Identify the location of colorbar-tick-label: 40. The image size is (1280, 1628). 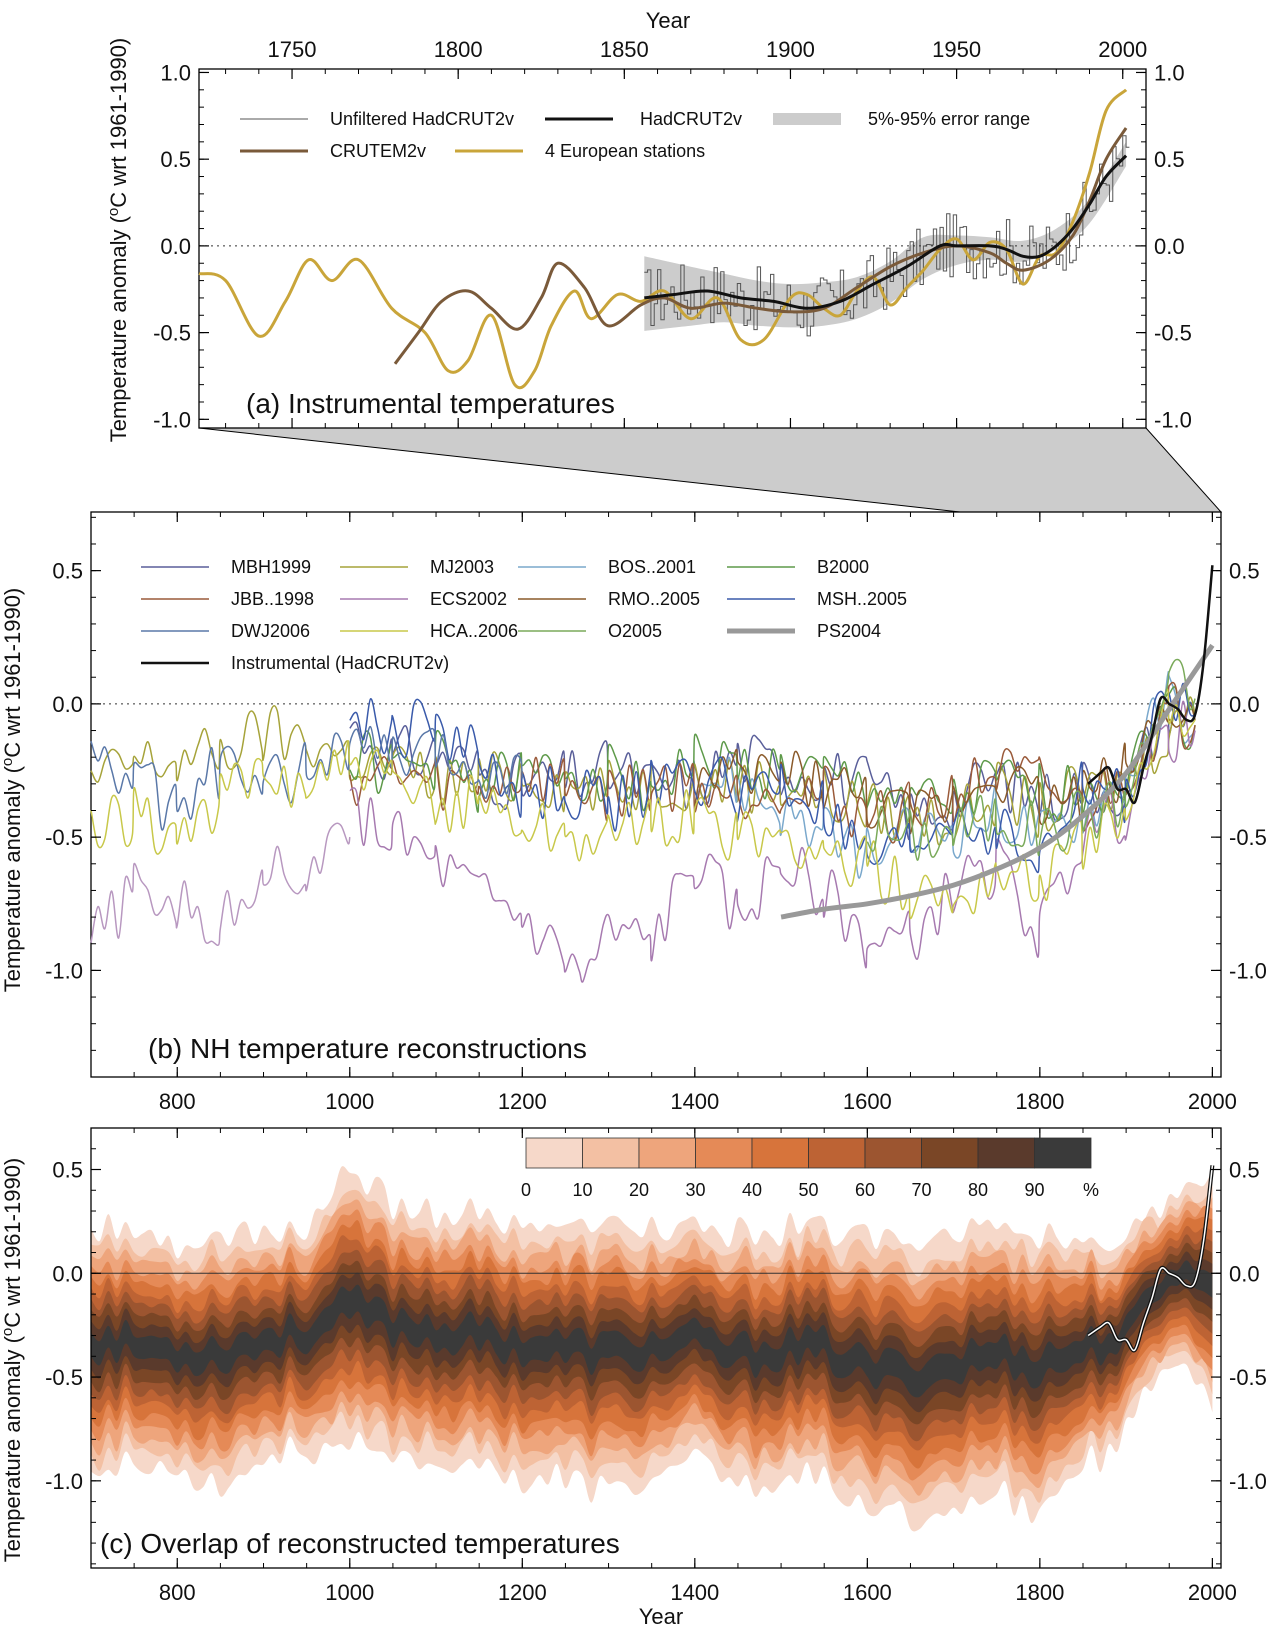
(752, 1190).